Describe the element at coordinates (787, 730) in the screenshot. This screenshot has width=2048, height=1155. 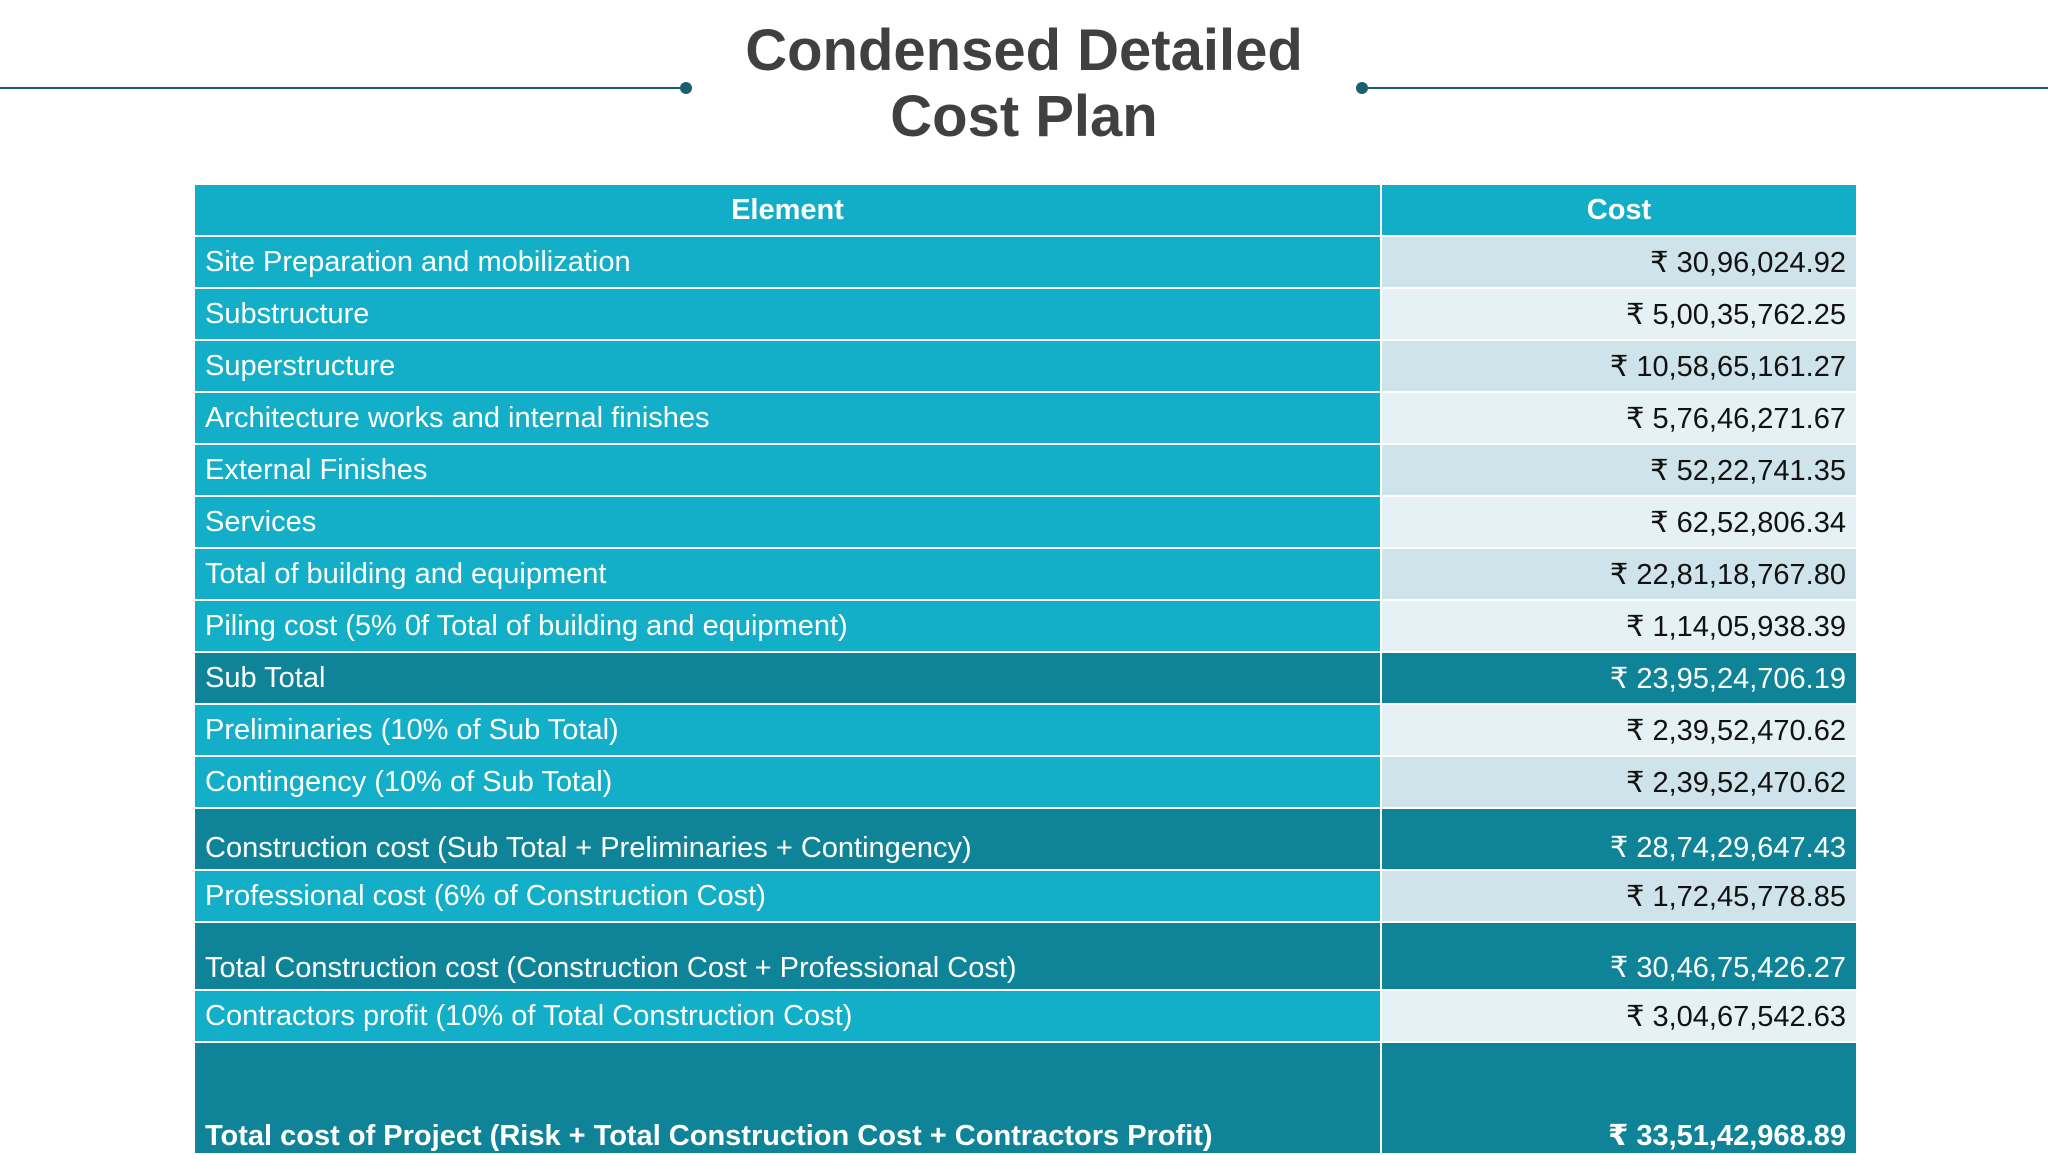
I see `element-cell: Preliminaries (10% of Sub Total)` at that location.